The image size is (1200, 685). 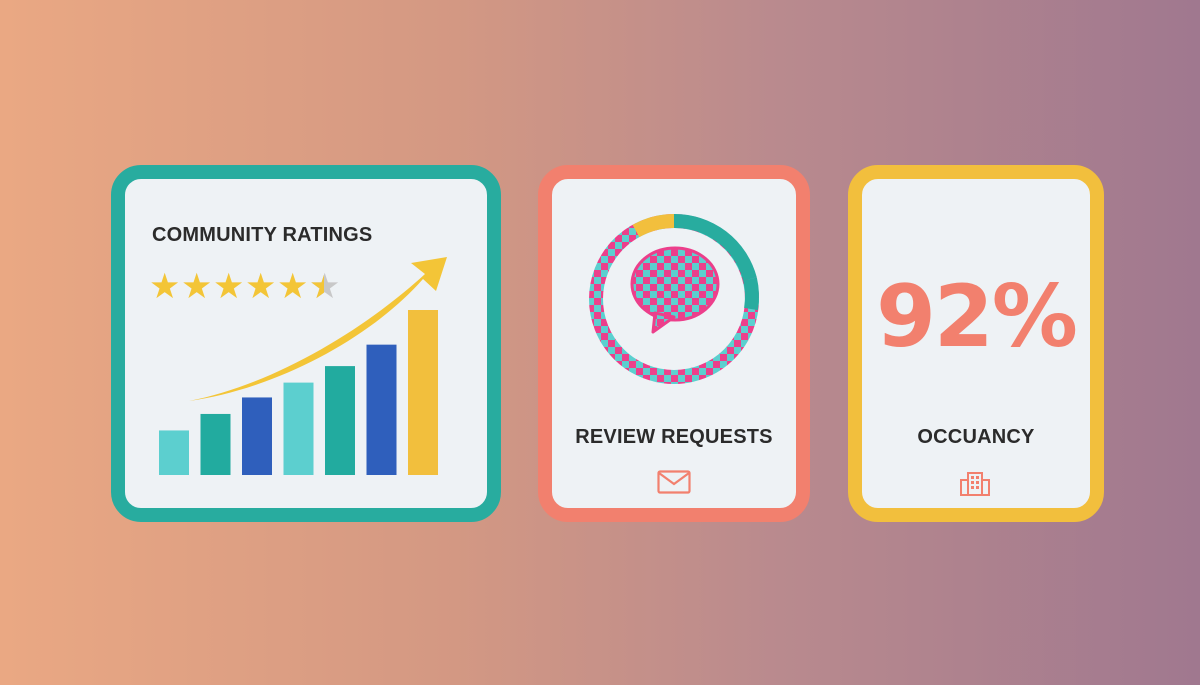 What do you see at coordinates (325, 286) in the screenshot?
I see `star-icon: ★★` at bounding box center [325, 286].